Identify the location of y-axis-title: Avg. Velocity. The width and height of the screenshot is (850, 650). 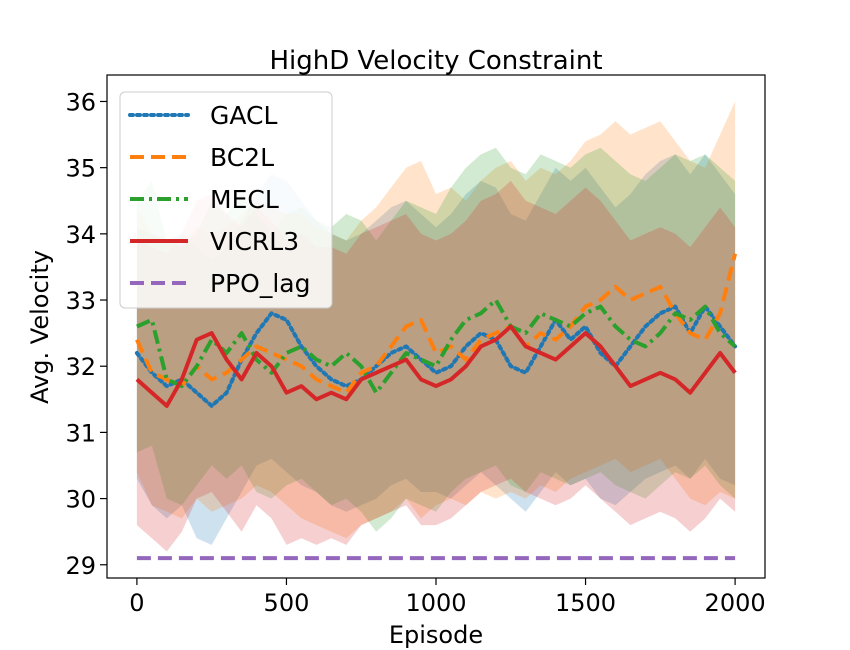
(40, 327).